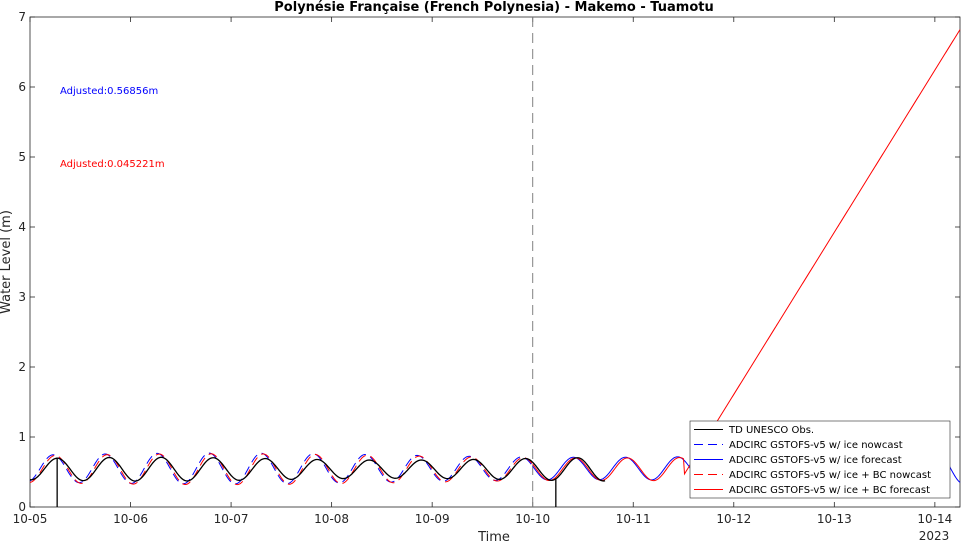 This screenshot has height=542, width=961. What do you see at coordinates (109, 91) in the screenshot?
I see `annotation-blue-adjusted: Adjusted:0.56856m` at bounding box center [109, 91].